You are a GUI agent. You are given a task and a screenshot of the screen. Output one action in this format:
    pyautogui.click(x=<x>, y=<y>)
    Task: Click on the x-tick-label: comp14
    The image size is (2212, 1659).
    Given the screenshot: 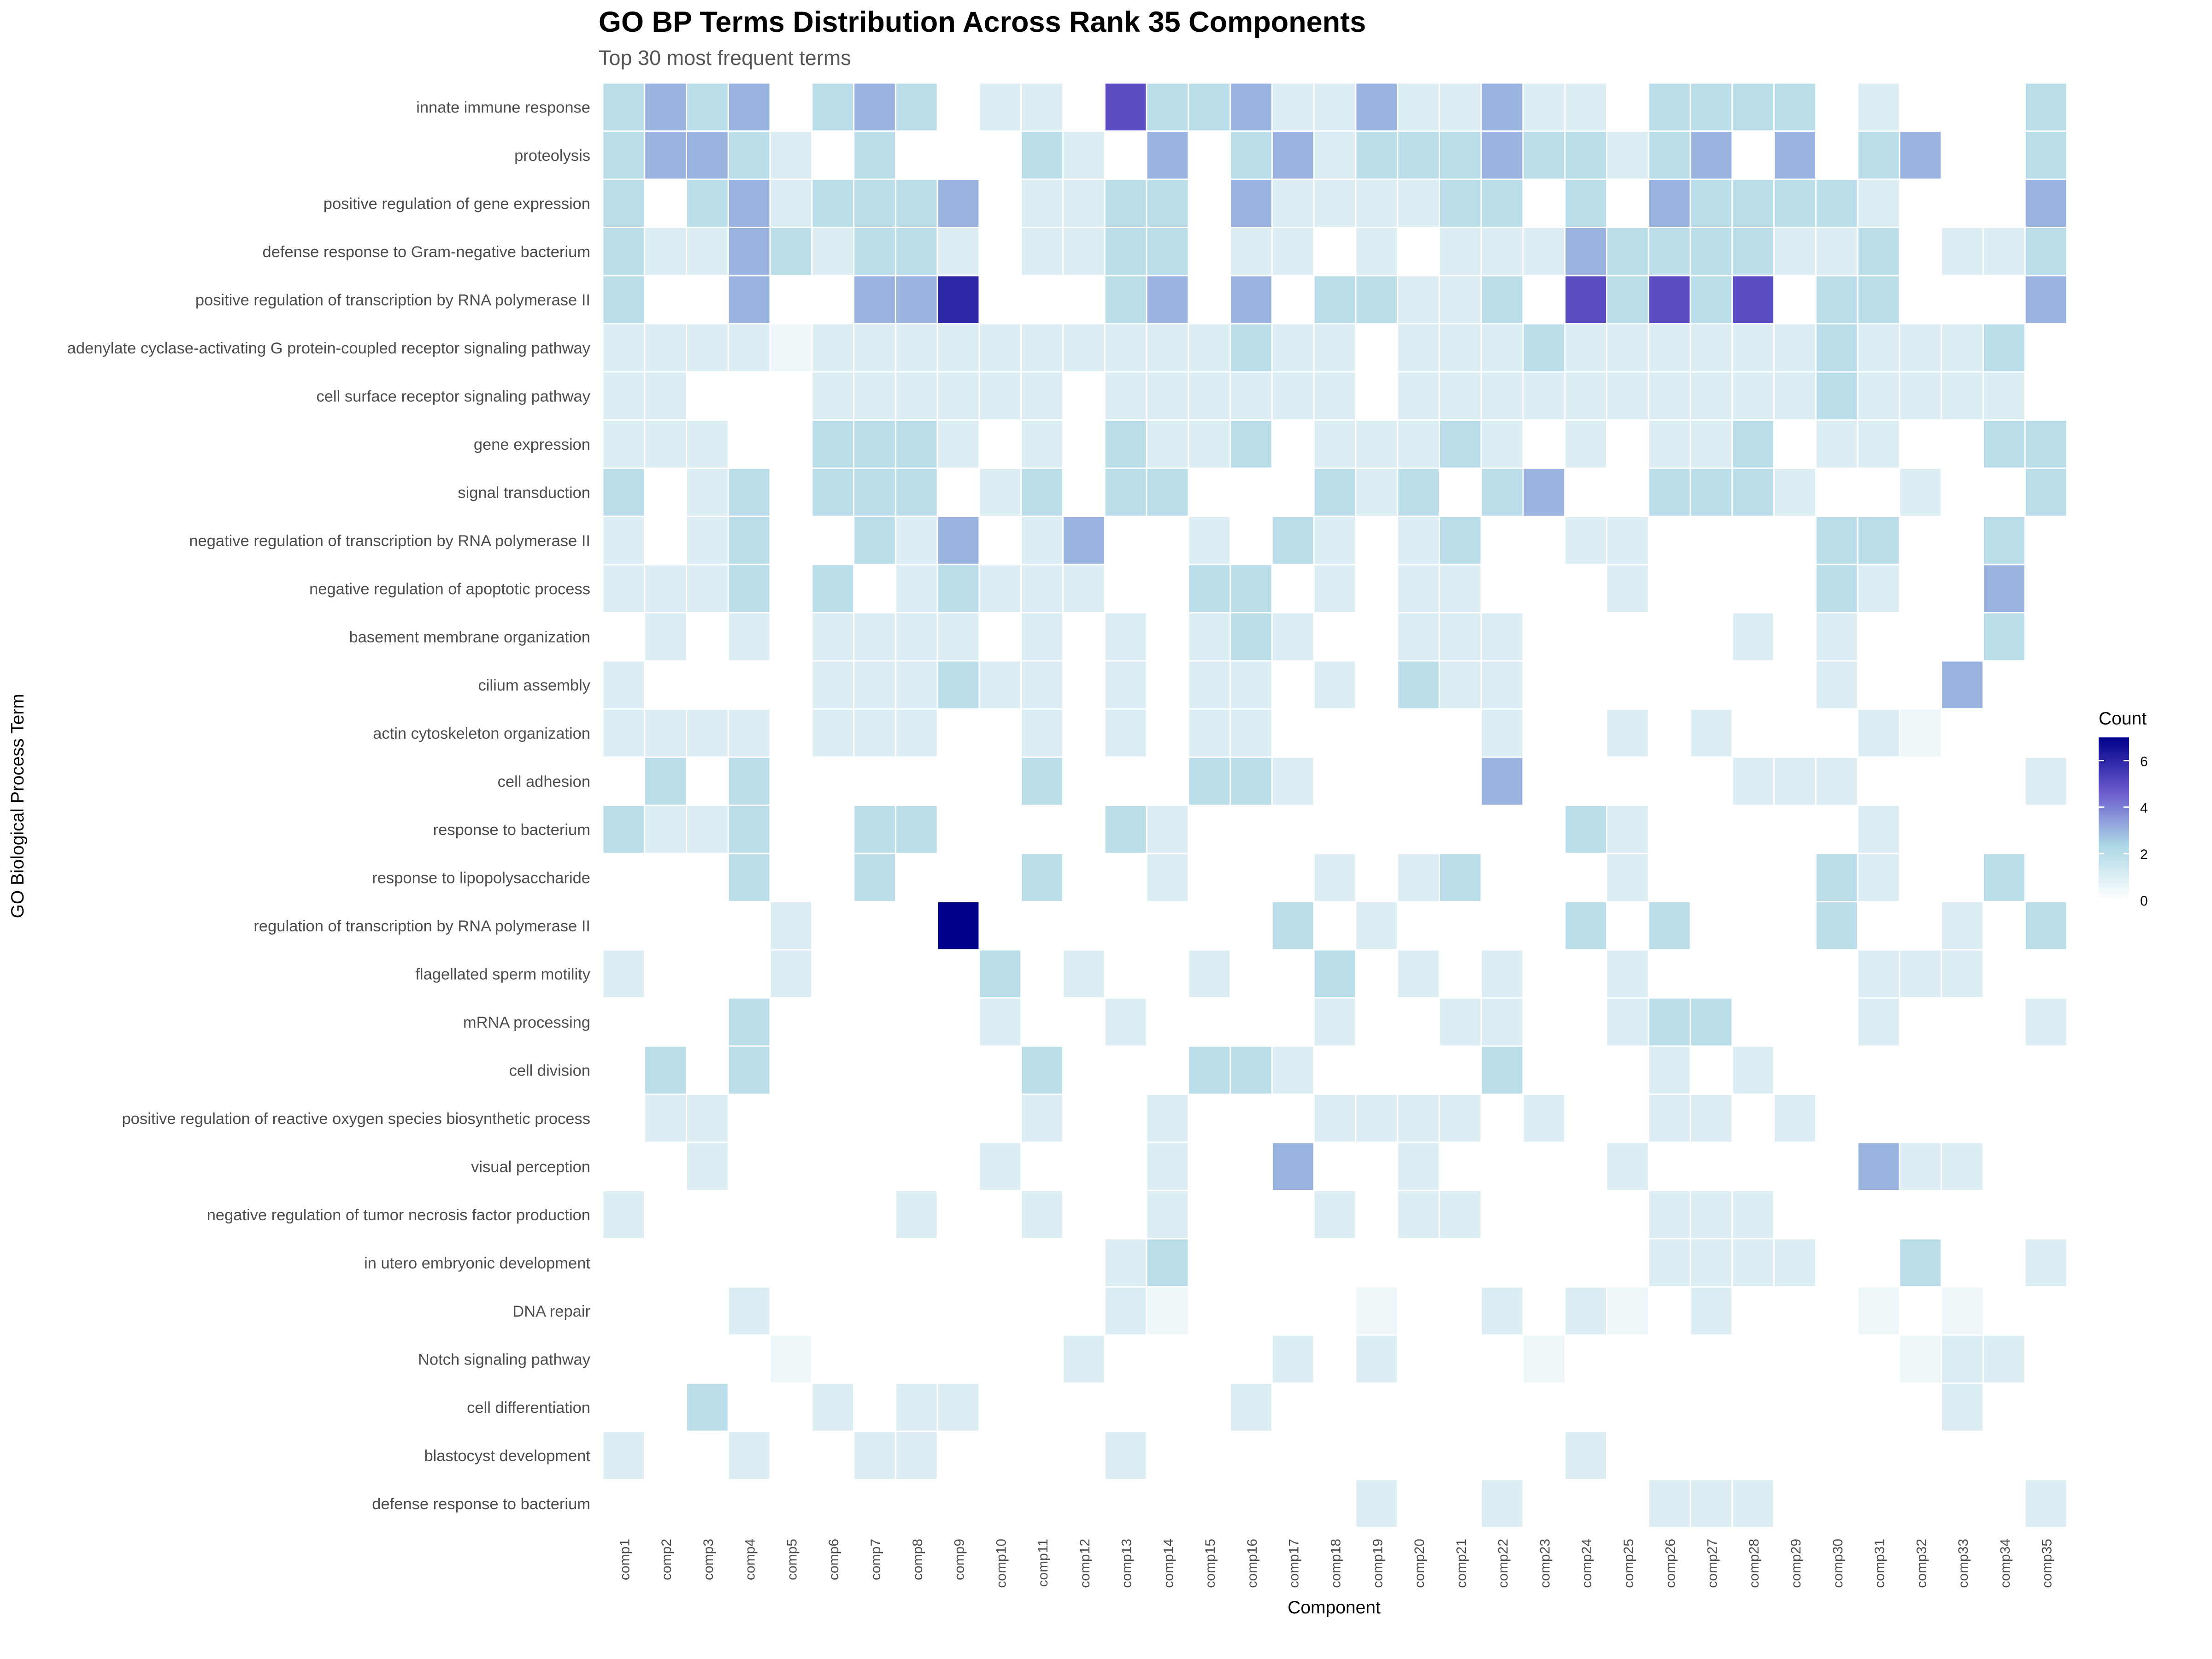 What is the action you would take?
    pyautogui.click(x=1168, y=1563)
    